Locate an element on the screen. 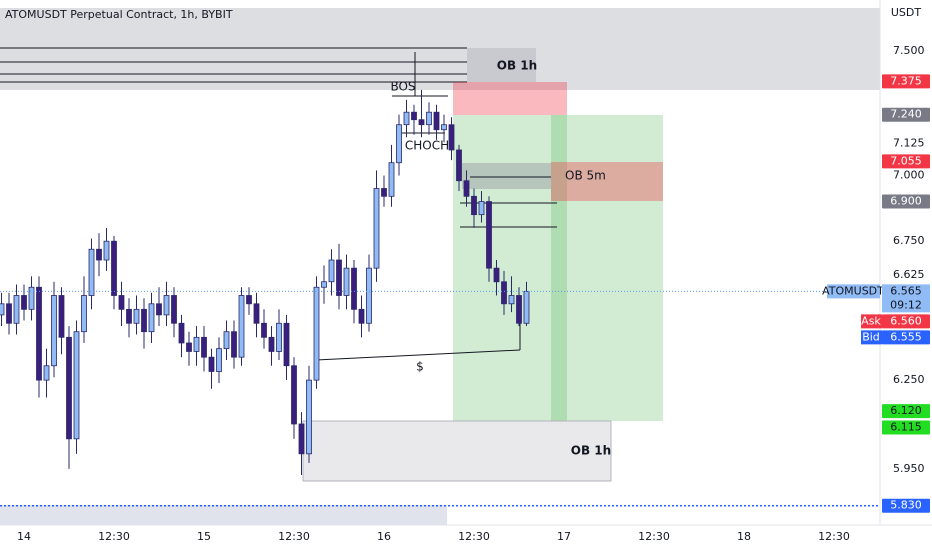 The height and width of the screenshot is (550, 932). ob-1h-box is located at coordinates (501, 65).